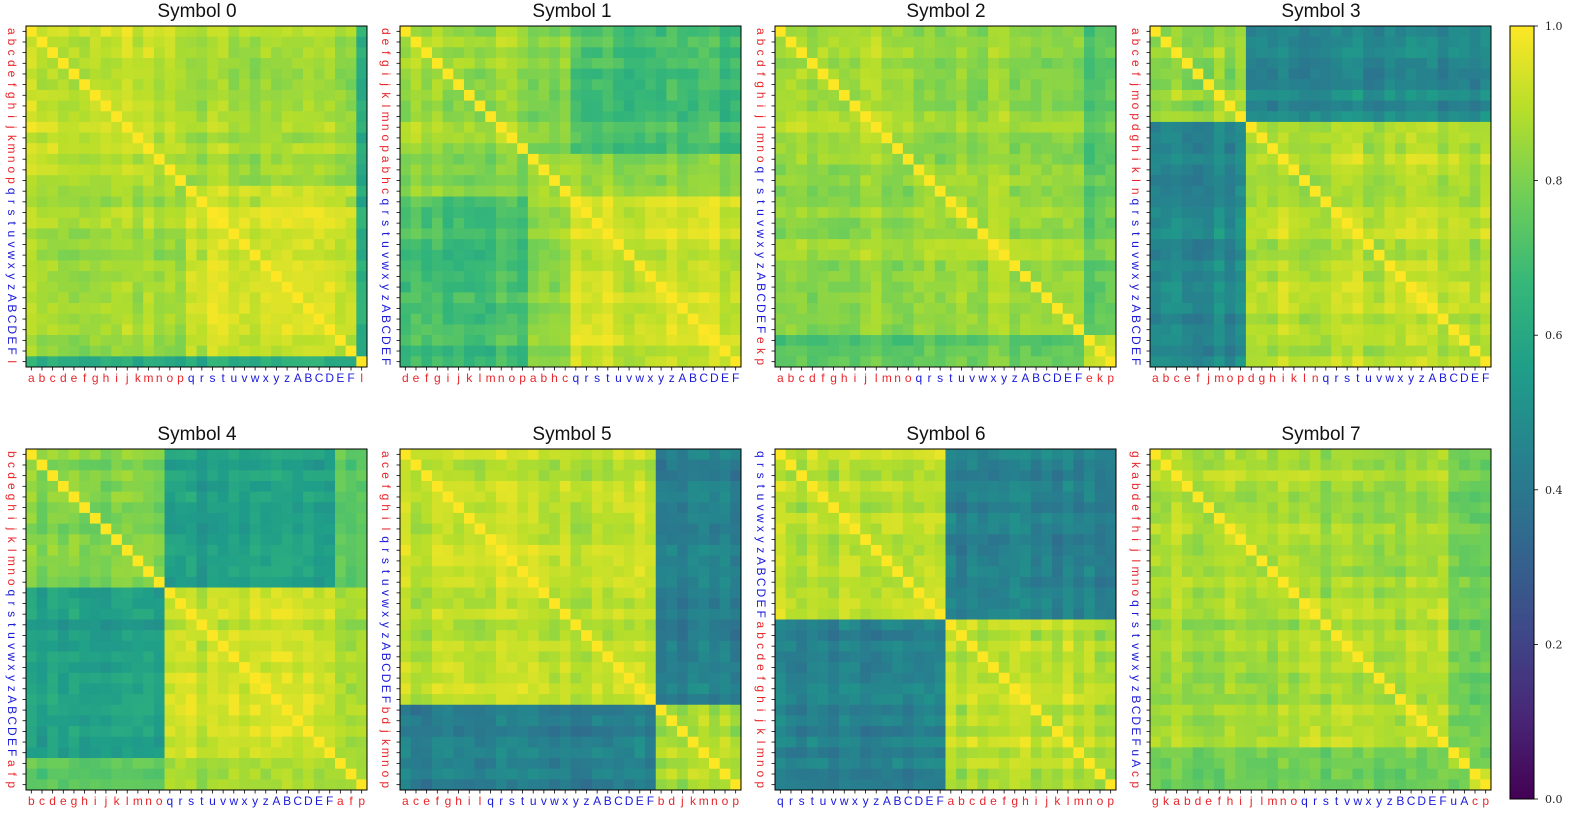  I want to click on y-tick-label: B, so click(386, 319).